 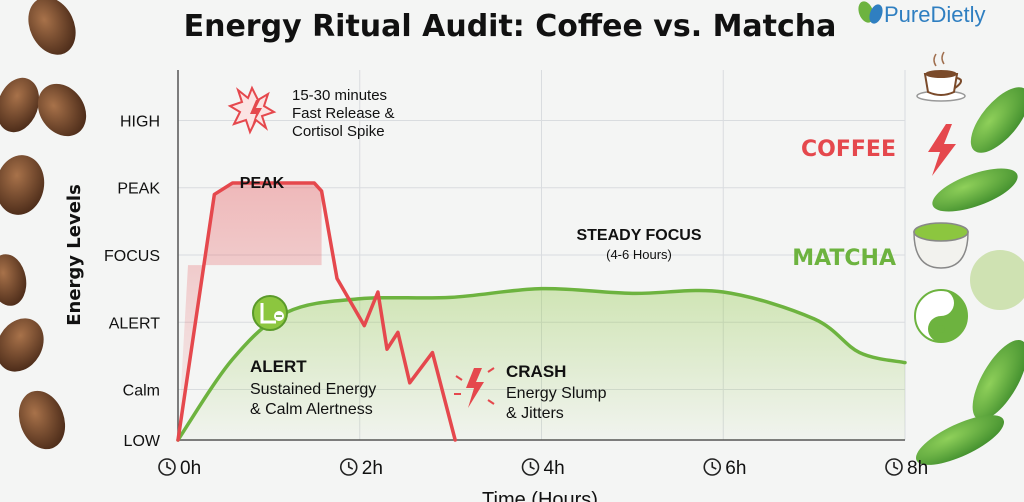 What do you see at coordinates (339, 95) in the screenshot?
I see `annotation-coffee-time: 15-30 minutes` at bounding box center [339, 95].